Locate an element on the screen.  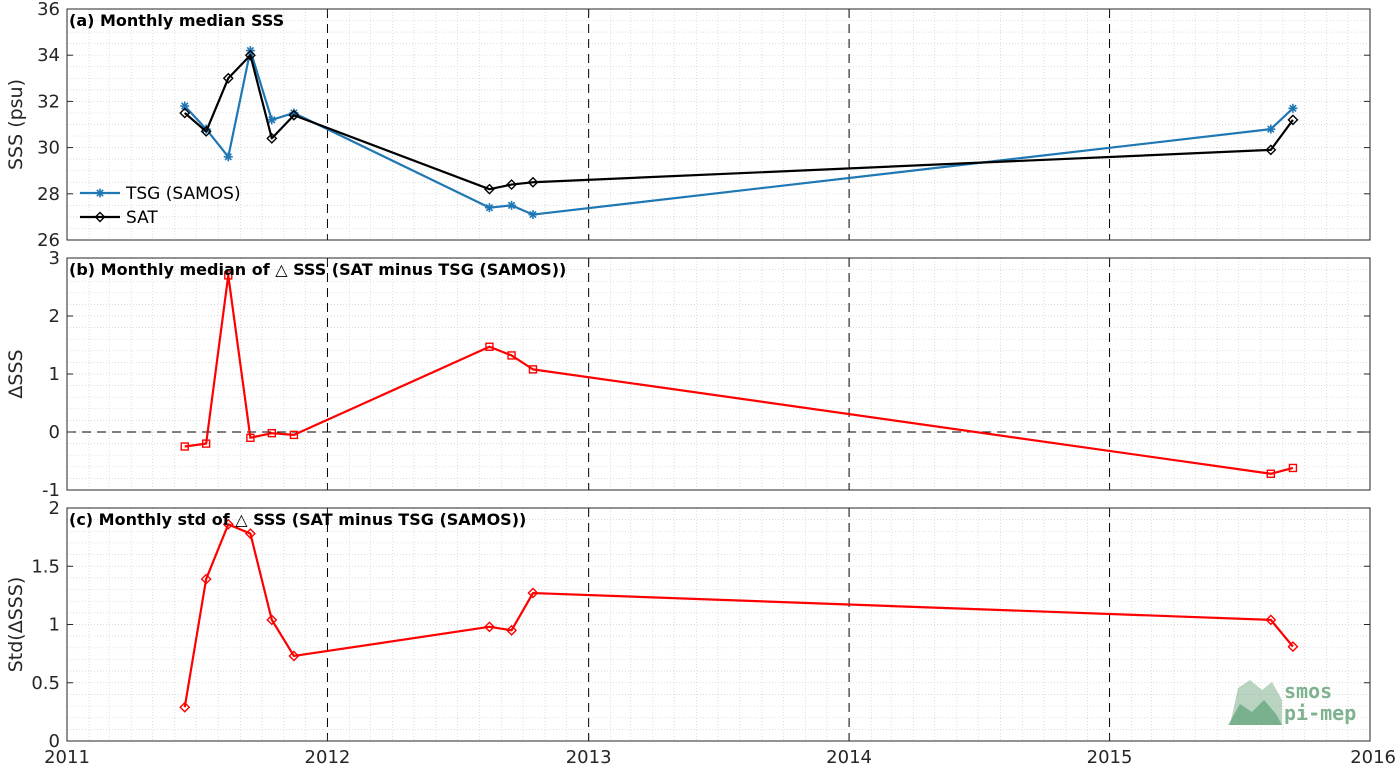
legend-label: TSG (SAMOS) is located at coordinates (183, 194).